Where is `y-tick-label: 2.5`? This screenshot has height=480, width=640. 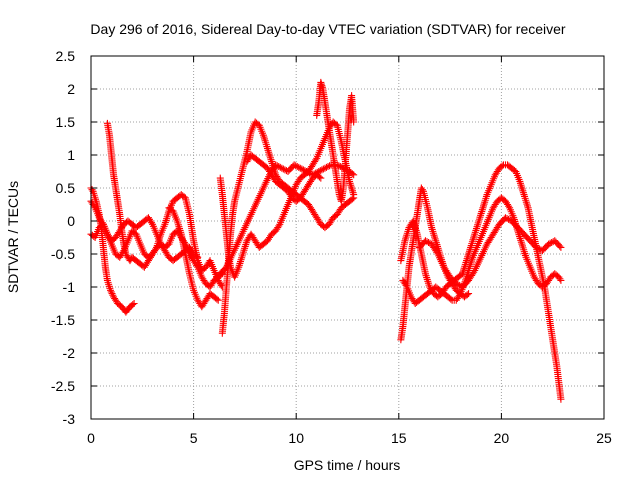
y-tick-label: 2.5 is located at coordinates (66, 56).